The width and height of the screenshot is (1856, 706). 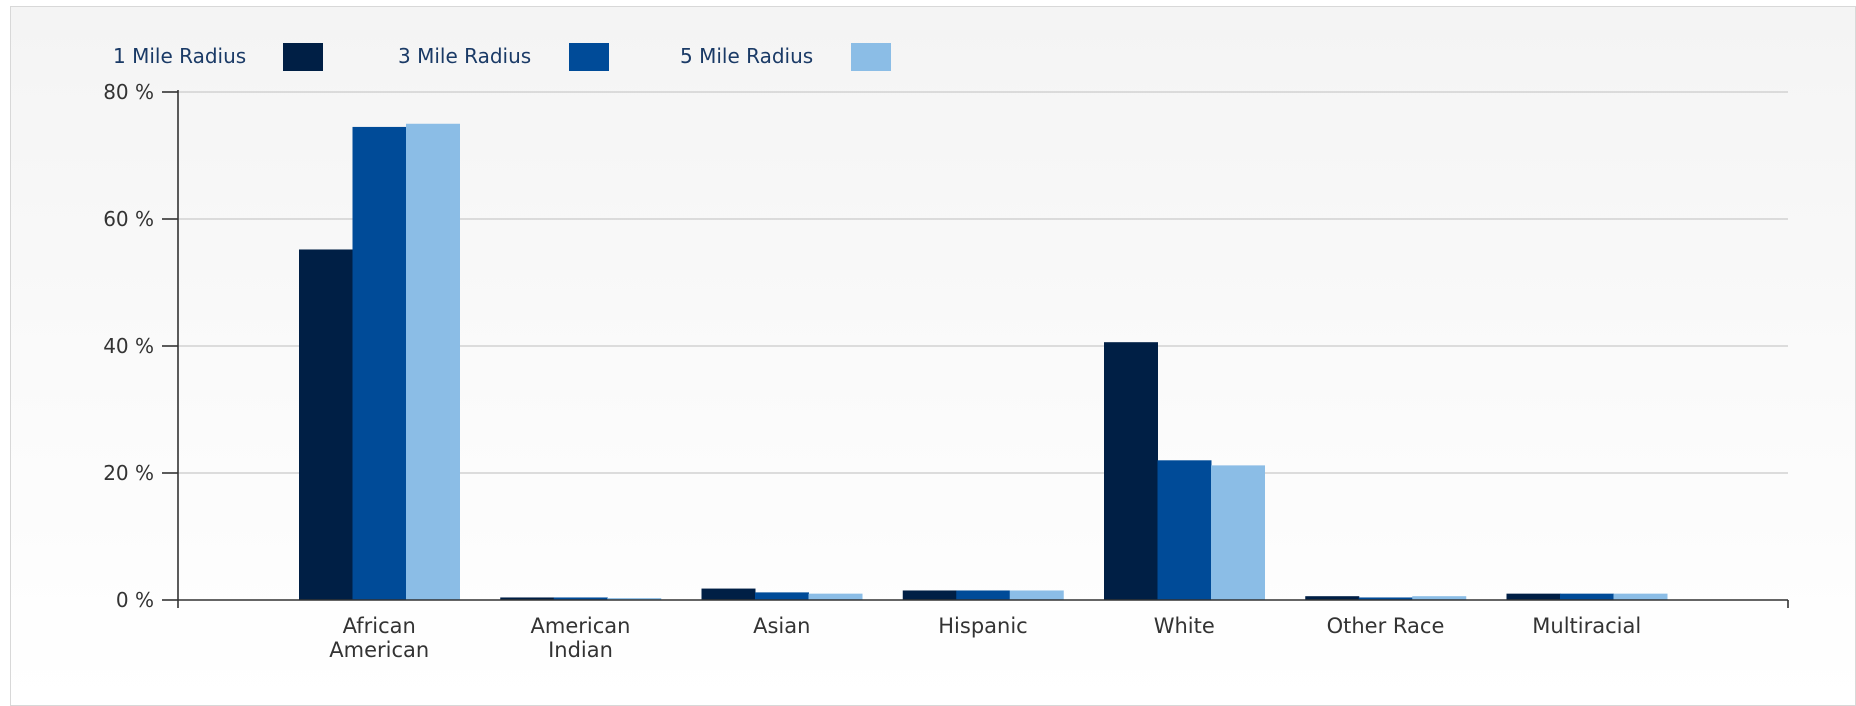 What do you see at coordinates (781, 626) in the screenshot?
I see `x-category-label: Asian` at bounding box center [781, 626].